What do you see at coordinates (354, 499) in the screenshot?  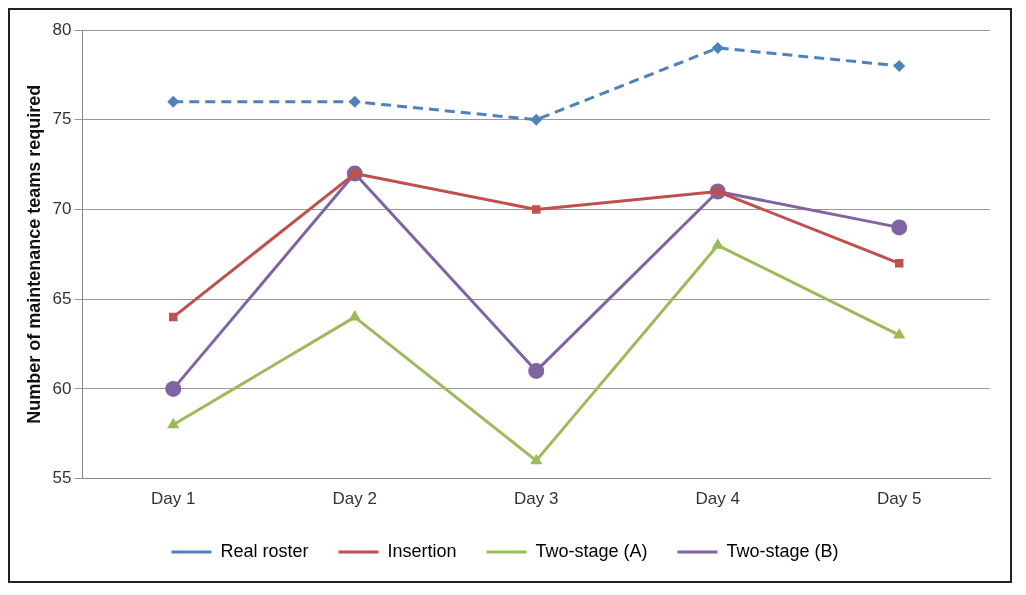 I see `x-tick-label: Day 2` at bounding box center [354, 499].